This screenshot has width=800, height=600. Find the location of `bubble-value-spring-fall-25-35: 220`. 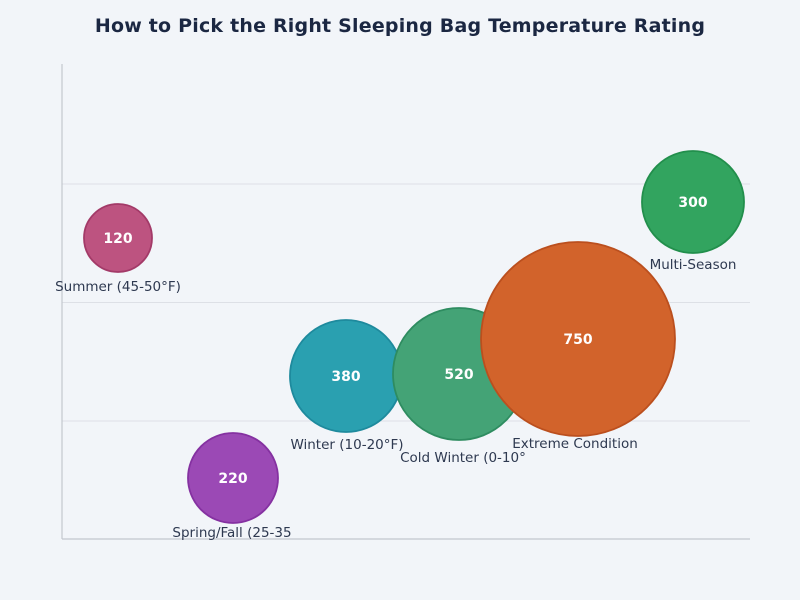

bubble-value-spring-fall-25-35: 220 is located at coordinates (232, 479).